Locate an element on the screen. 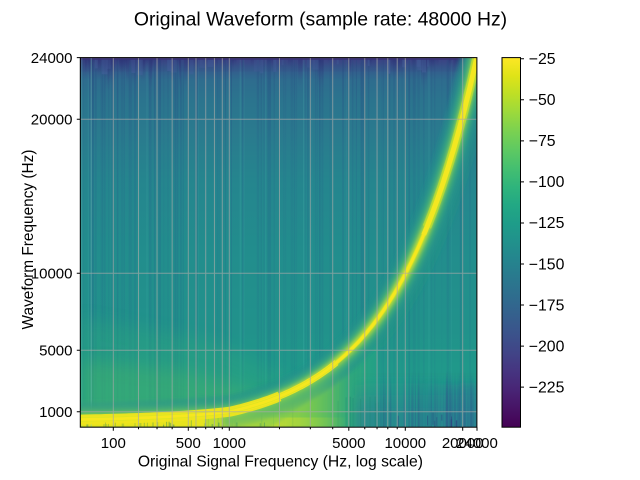 The image size is (640, 480). svg-text: −25 is located at coordinates (542, 59).